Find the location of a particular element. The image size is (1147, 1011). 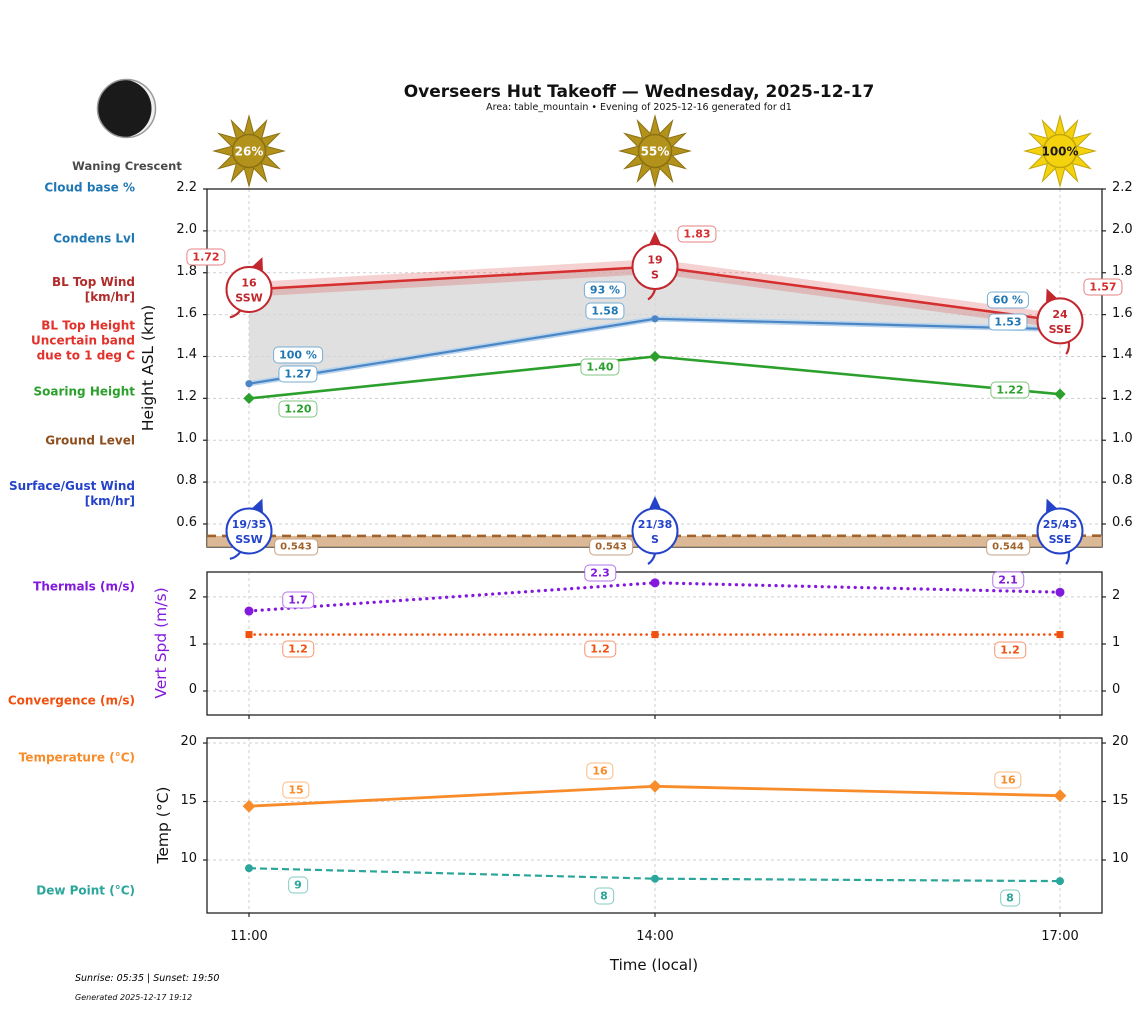

bl-top-uncertainty-band is located at coordinates (654, 294).